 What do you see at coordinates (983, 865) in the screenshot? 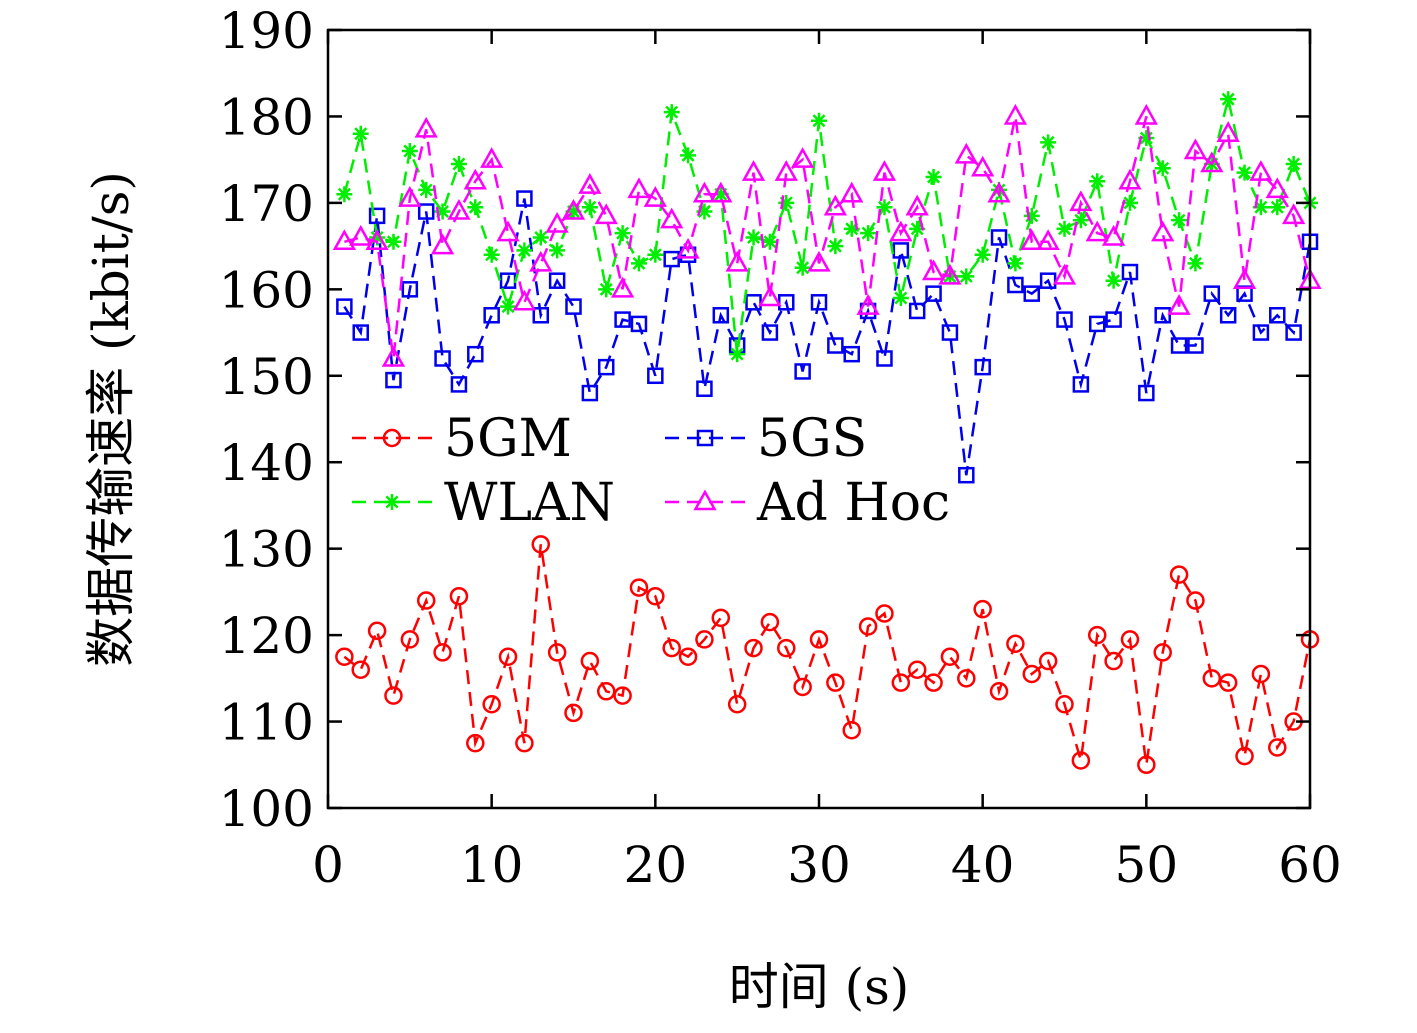
I see `x-tick-label: 40` at bounding box center [983, 865].